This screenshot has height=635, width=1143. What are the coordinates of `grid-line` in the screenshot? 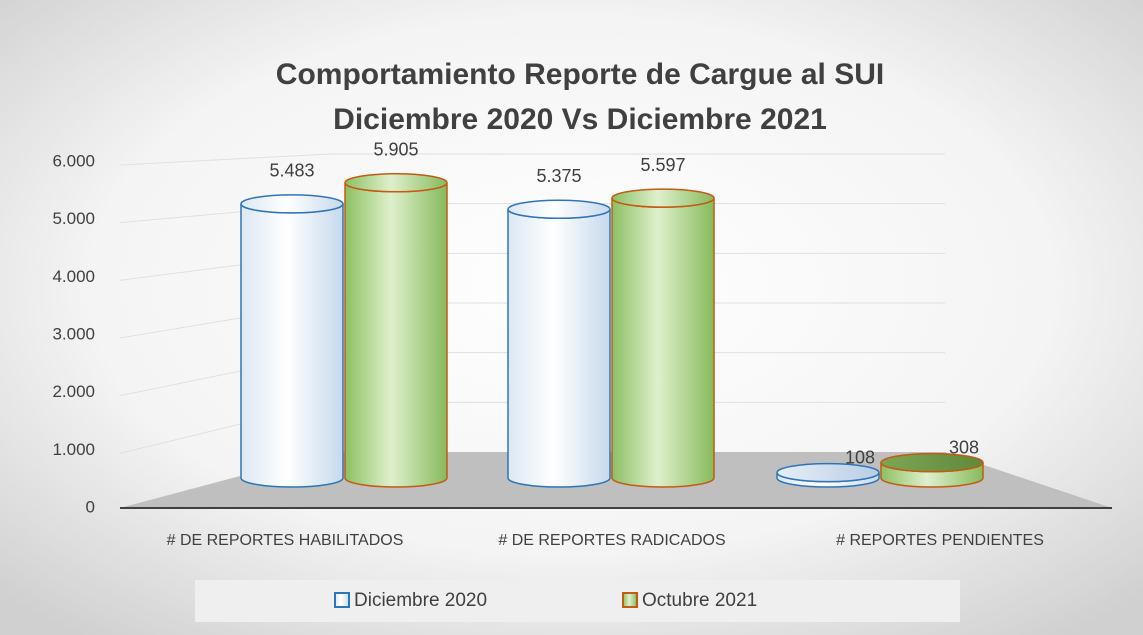 It's located at (532, 159).